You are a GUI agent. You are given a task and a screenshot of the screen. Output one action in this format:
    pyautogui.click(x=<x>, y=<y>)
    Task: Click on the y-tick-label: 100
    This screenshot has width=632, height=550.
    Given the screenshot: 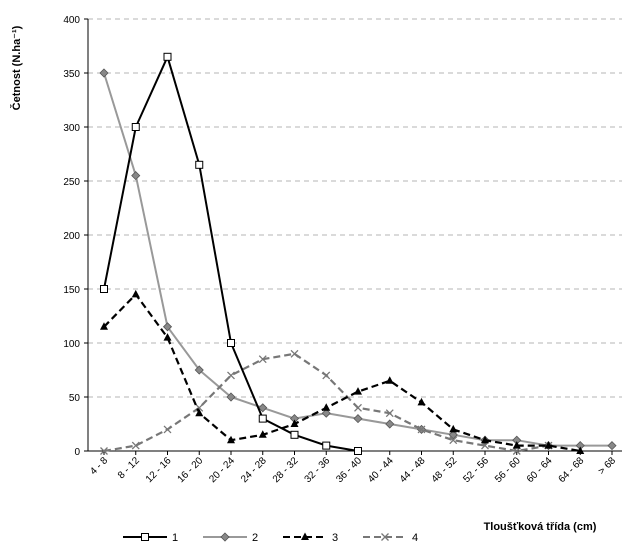 What is the action you would take?
    pyautogui.click(x=71, y=344)
    